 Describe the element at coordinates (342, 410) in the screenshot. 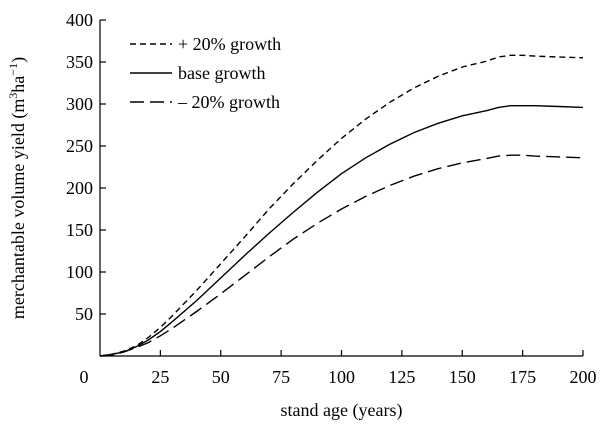

I see `x-axis-title: stand age (years)` at that location.